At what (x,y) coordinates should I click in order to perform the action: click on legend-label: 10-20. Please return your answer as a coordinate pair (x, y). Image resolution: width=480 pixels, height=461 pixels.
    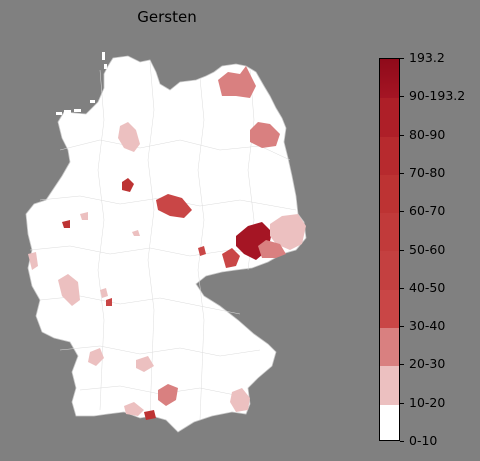
    Looking at the image, I should click on (427, 402).